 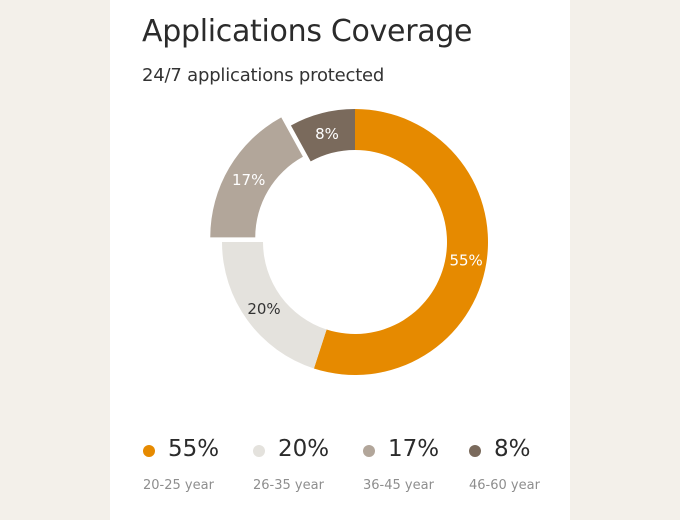 What do you see at coordinates (248, 180) in the screenshot?
I see `segment-label: 17%` at bounding box center [248, 180].